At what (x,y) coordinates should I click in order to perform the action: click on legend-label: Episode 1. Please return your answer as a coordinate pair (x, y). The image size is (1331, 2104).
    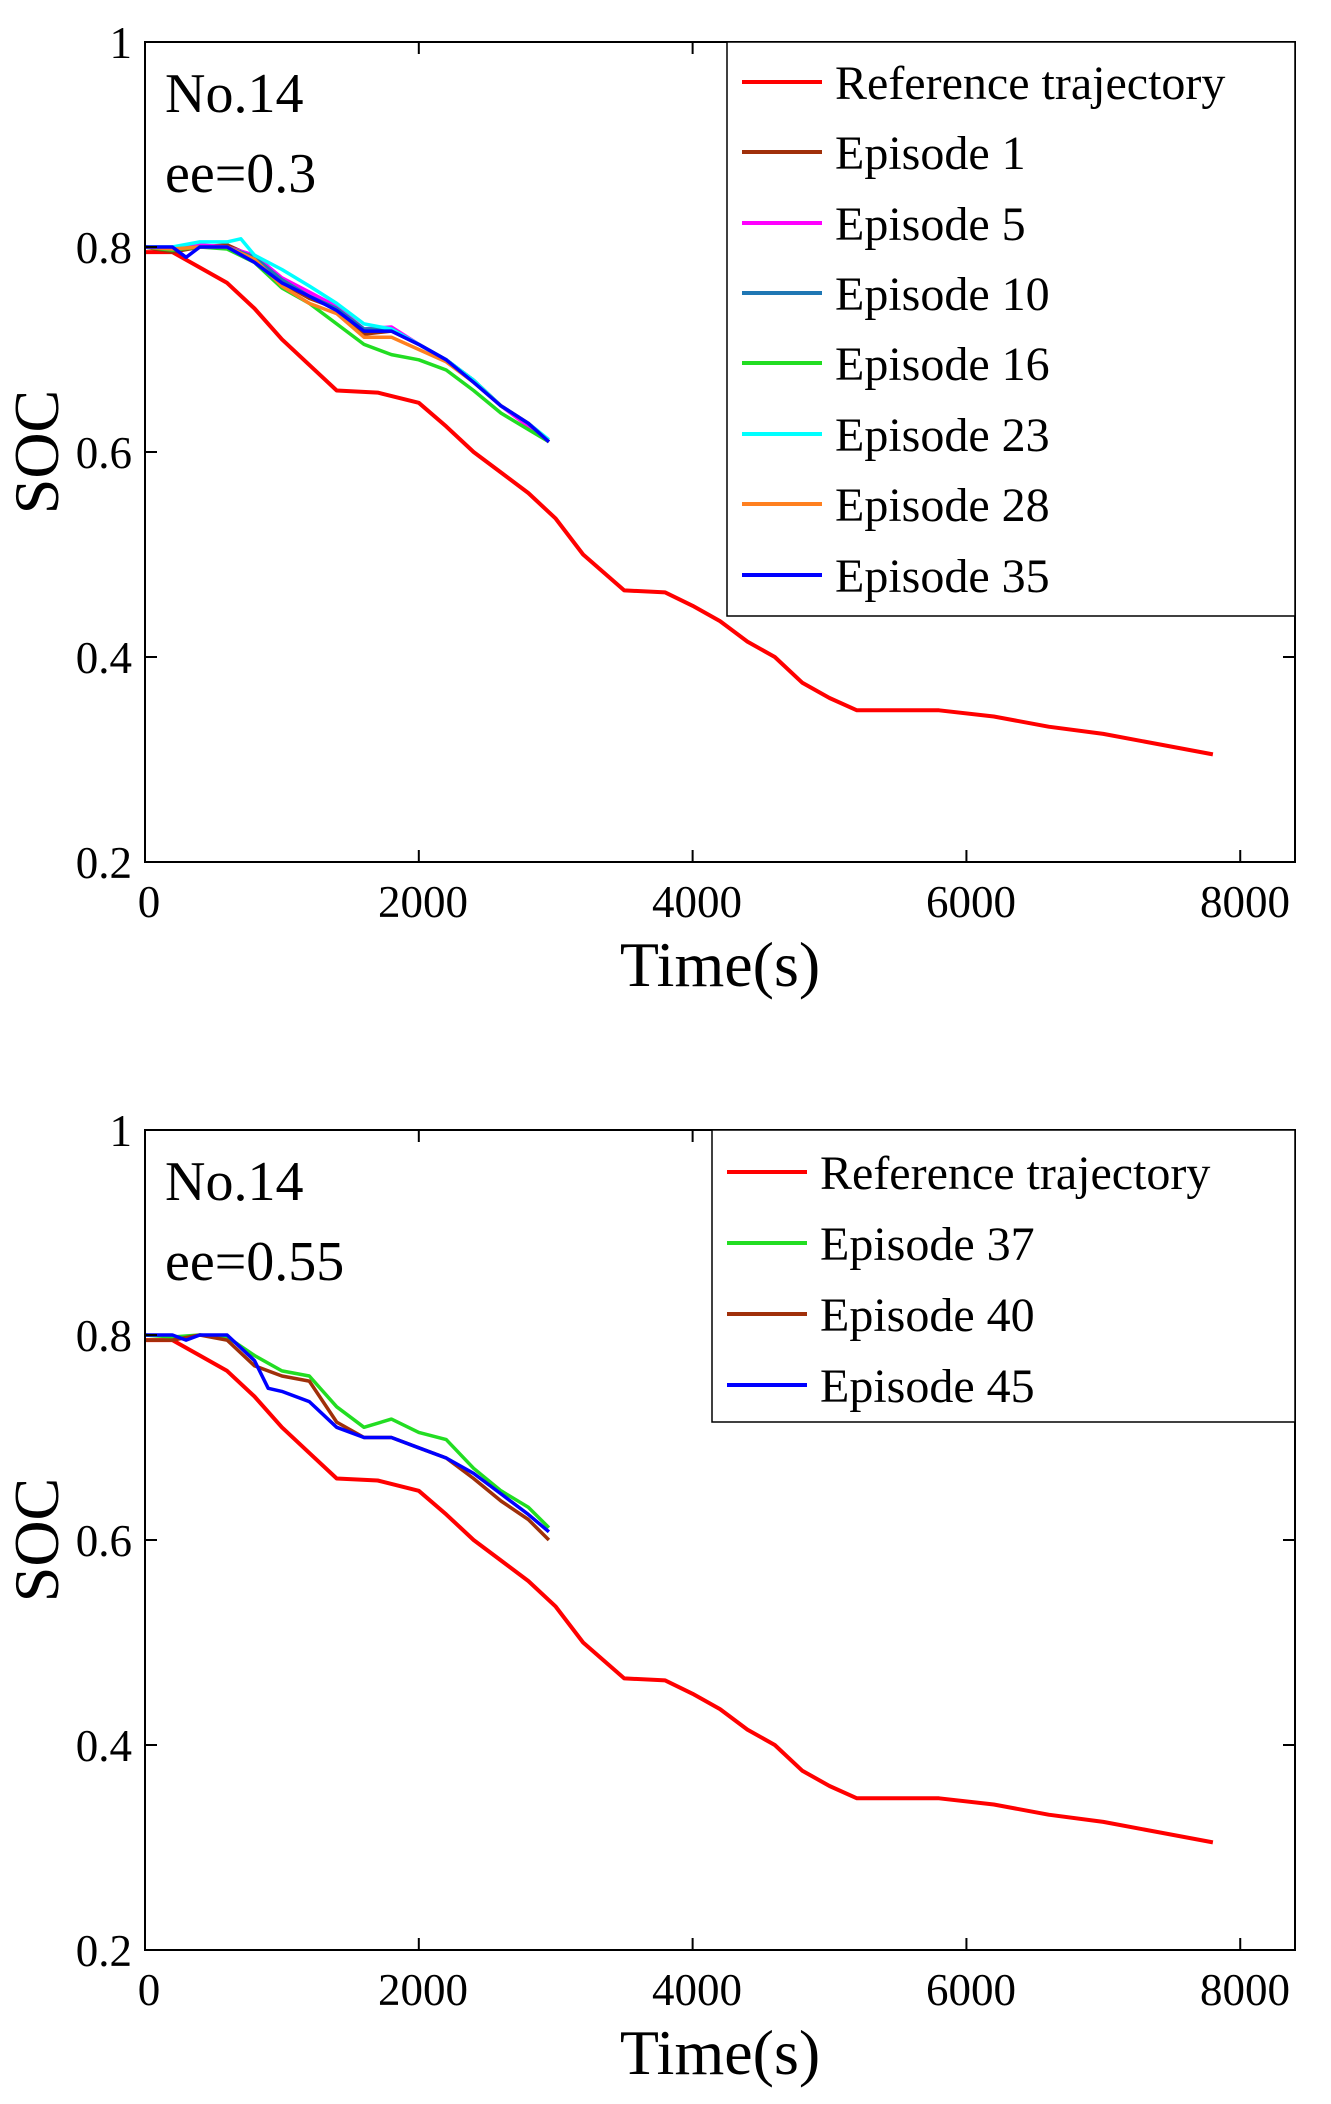
    Looking at the image, I should click on (930, 153).